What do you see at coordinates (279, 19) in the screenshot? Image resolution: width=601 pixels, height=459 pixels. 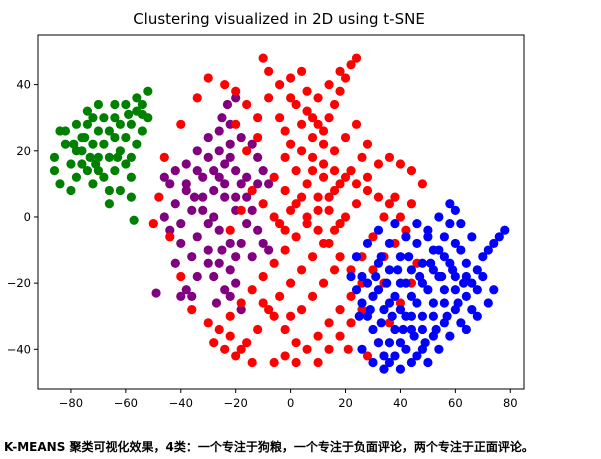 I see `chart-title: Clustering visualized in 2D using t-SNE` at bounding box center [279, 19].